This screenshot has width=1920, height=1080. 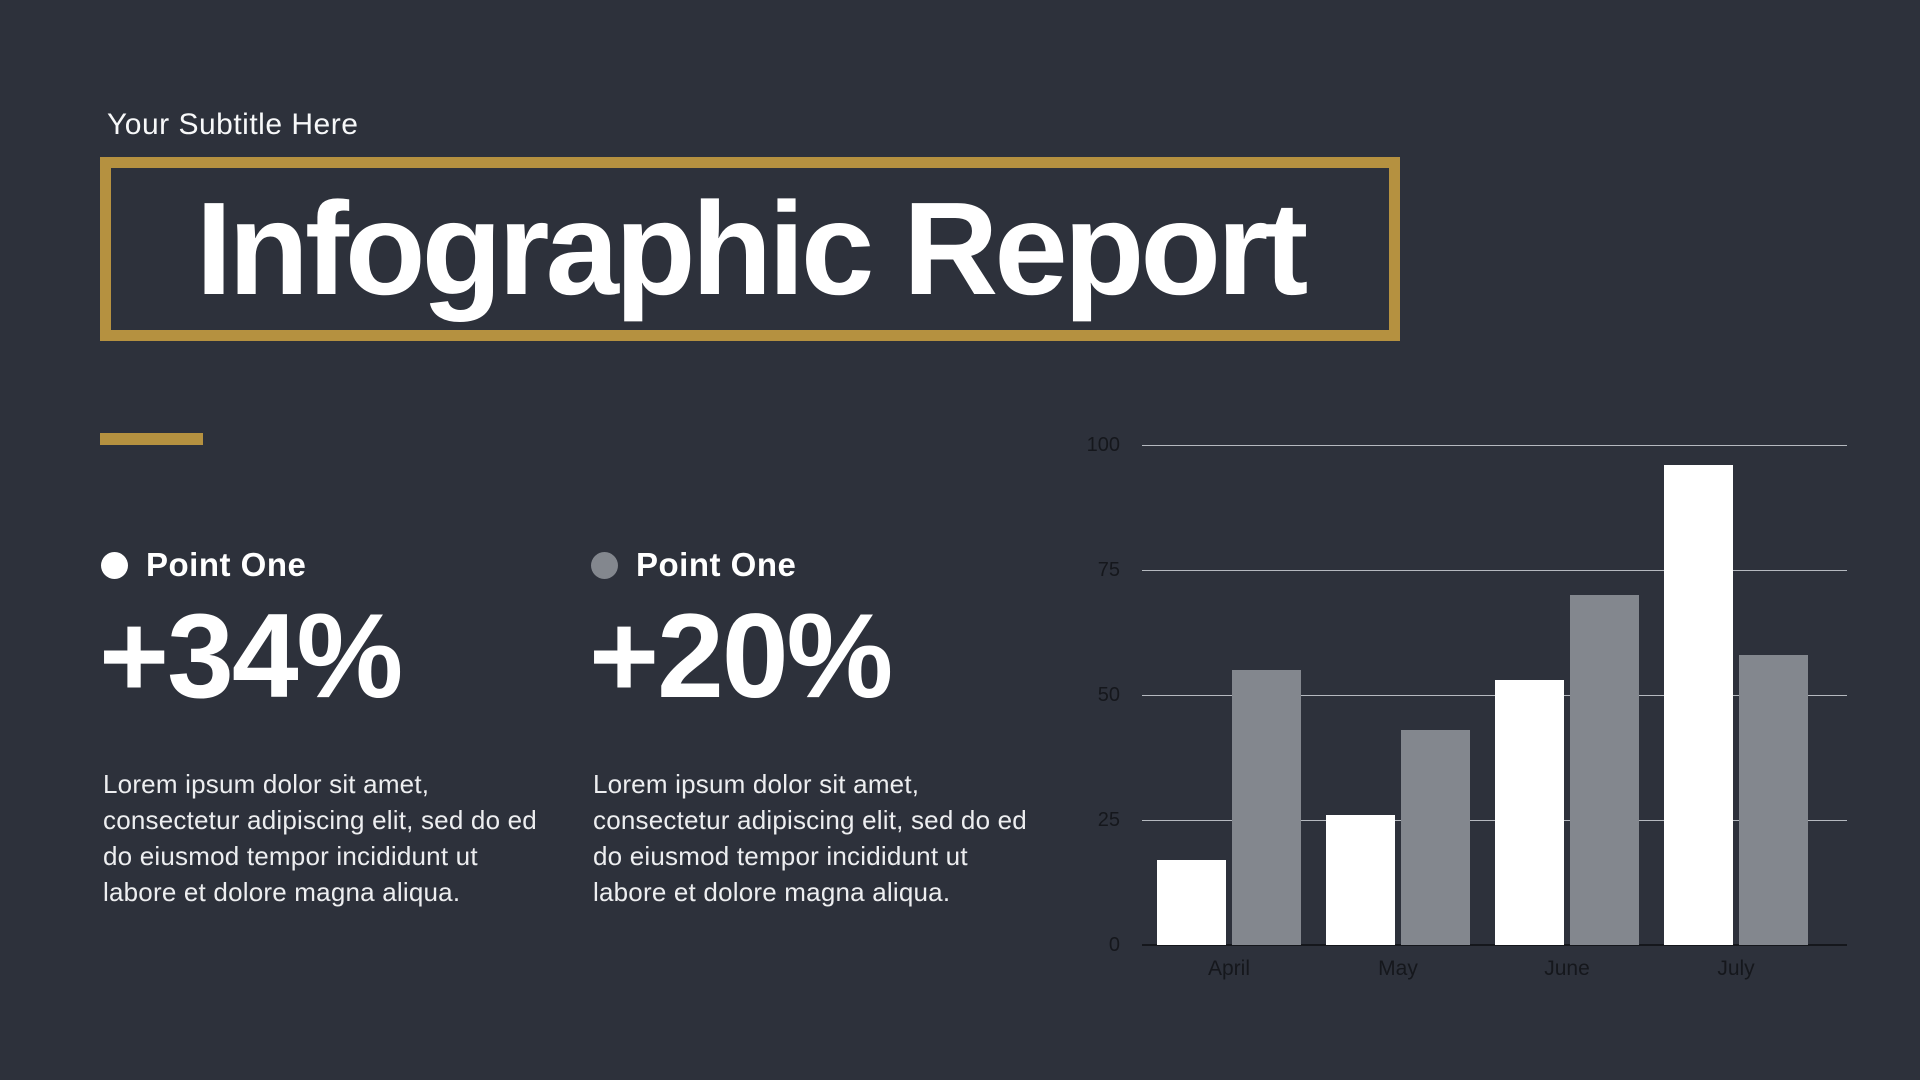 I want to click on y-tick-label: 100, so click(x=1103, y=445).